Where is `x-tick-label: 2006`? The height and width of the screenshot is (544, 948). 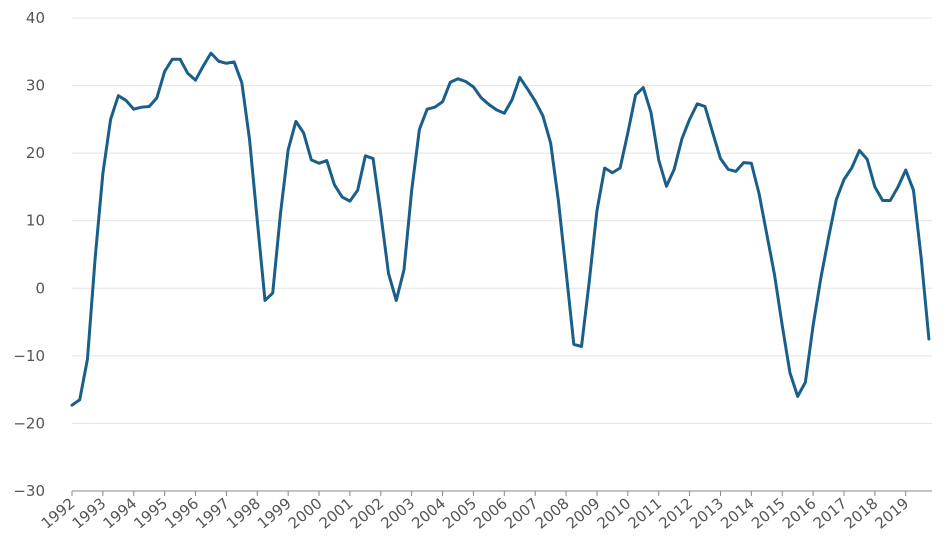
x-tick-label: 2006 is located at coordinates (490, 513).